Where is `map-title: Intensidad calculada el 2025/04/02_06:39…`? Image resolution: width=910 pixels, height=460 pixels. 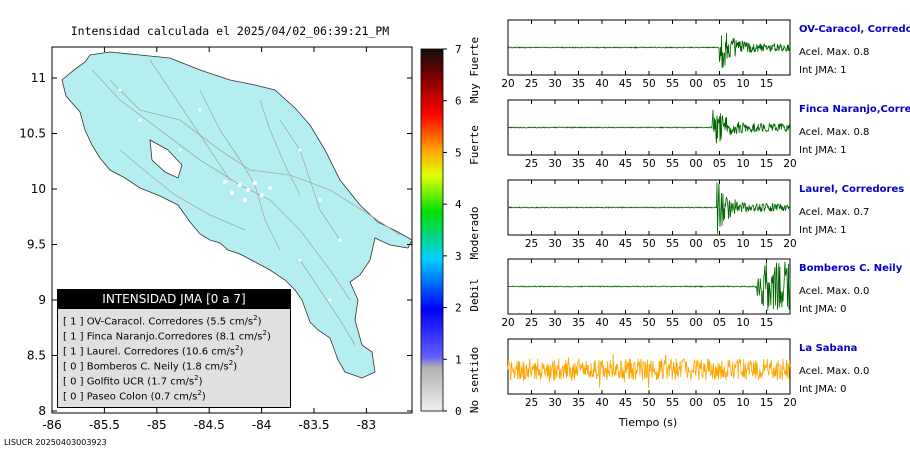
map-title: Intensidad calculada el 2025/04/02_06:39… is located at coordinates (230, 31).